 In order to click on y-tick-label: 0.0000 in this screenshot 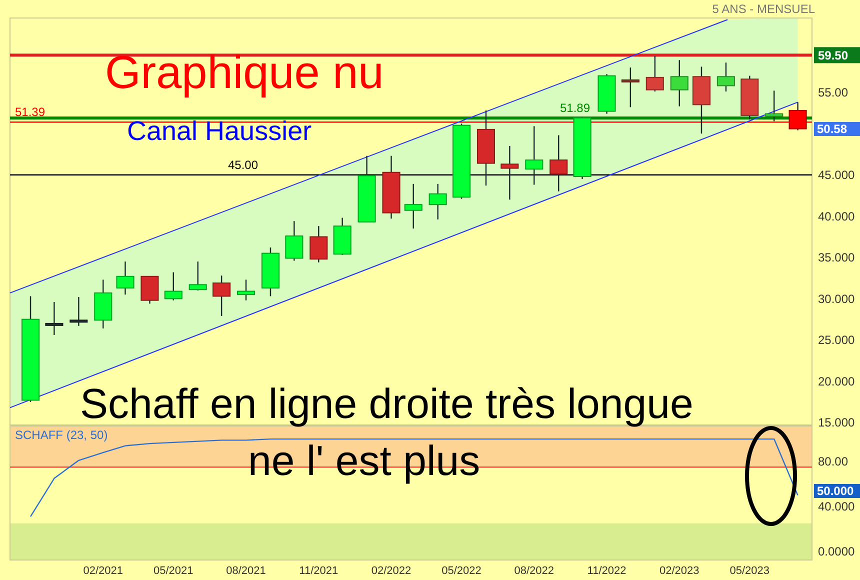, I will do `click(837, 551)`.